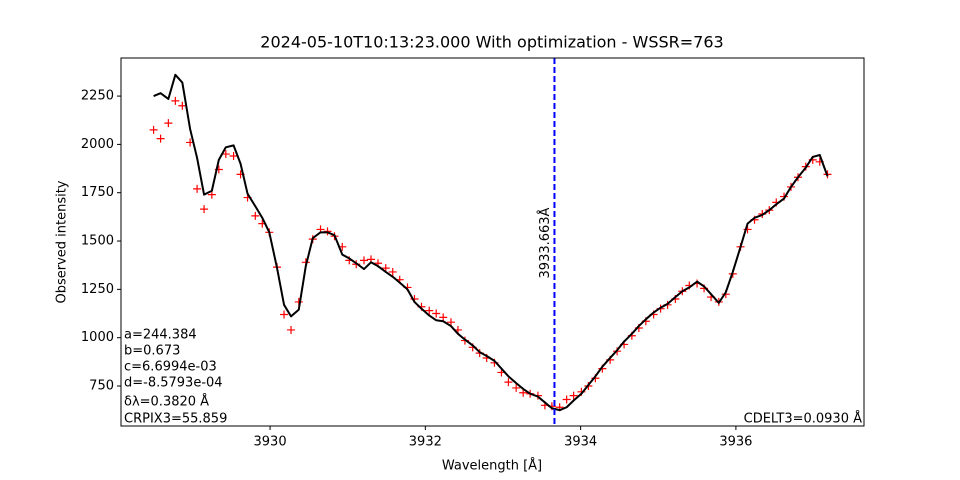 The width and height of the screenshot is (960, 480). What do you see at coordinates (175, 419) in the screenshot?
I see `annotation: CRPIX3=55.859` at bounding box center [175, 419].